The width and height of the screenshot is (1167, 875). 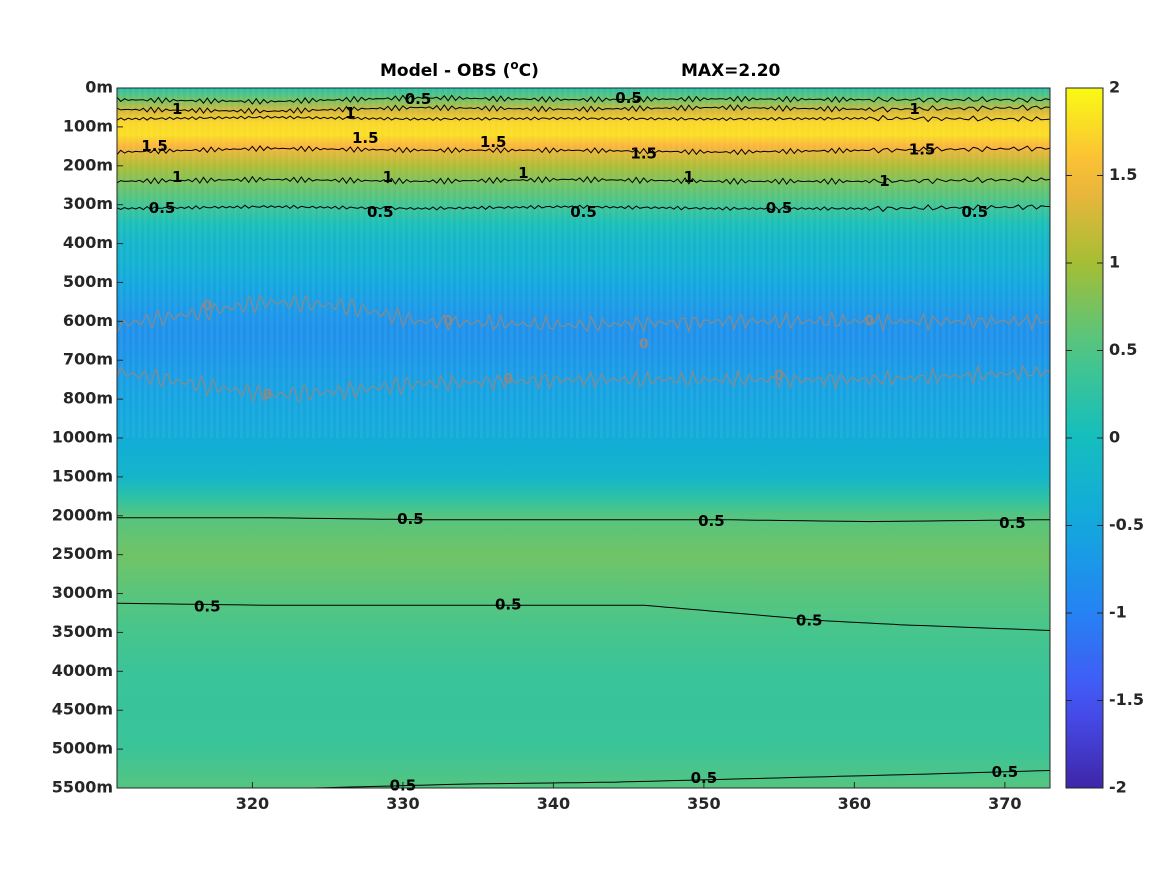 I want to click on contour-label-15: 0.5, so click(x=162, y=208).